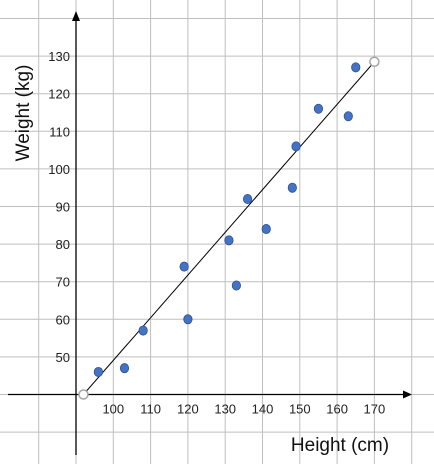 The image size is (434, 464). What do you see at coordinates (23, 113) in the screenshot?
I see `y-axis-title: Weight (kg)` at bounding box center [23, 113].